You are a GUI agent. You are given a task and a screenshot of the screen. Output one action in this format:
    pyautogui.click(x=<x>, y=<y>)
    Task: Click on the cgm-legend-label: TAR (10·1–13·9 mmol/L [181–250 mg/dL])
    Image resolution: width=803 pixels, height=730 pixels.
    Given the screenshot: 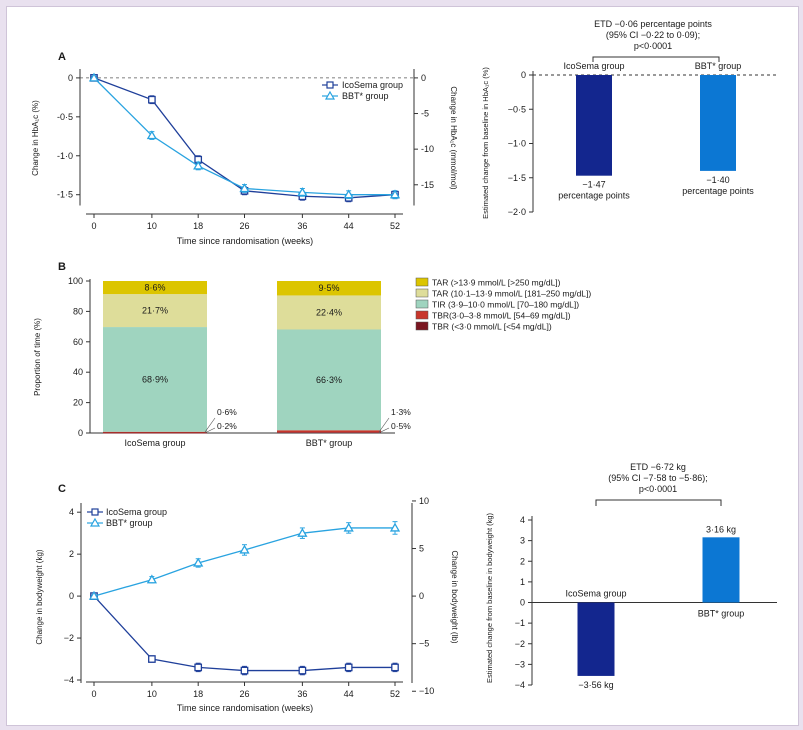 What is the action you would take?
    pyautogui.click(x=511, y=294)
    